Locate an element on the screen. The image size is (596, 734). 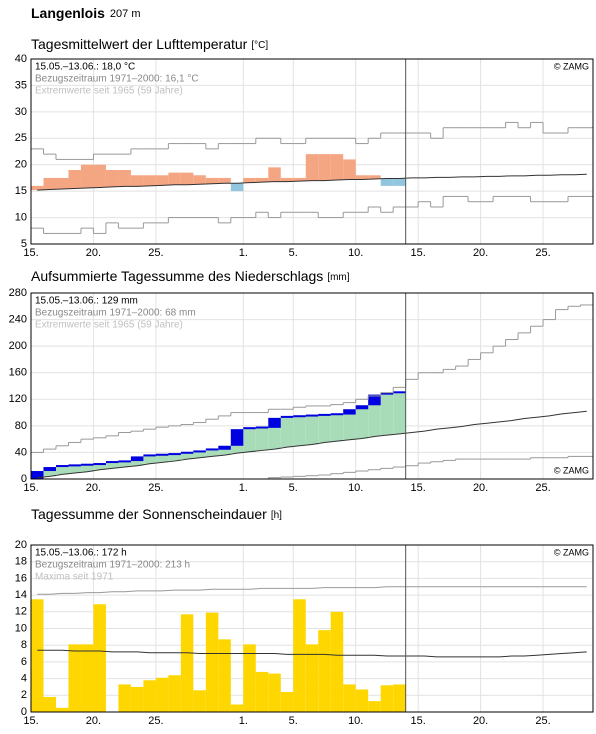
y-tick-label: 0 is located at coordinates (24, 712).